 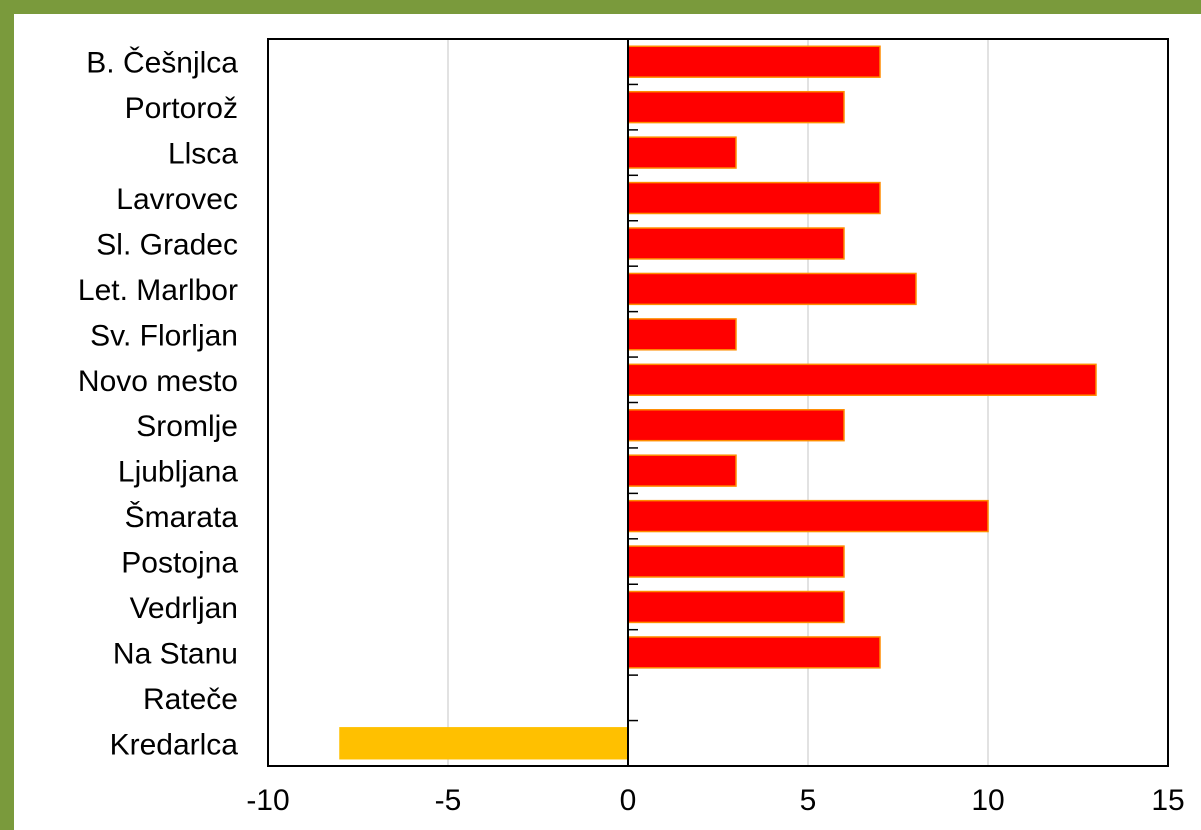 I want to click on x-tick-label: 5, so click(x=808, y=800).